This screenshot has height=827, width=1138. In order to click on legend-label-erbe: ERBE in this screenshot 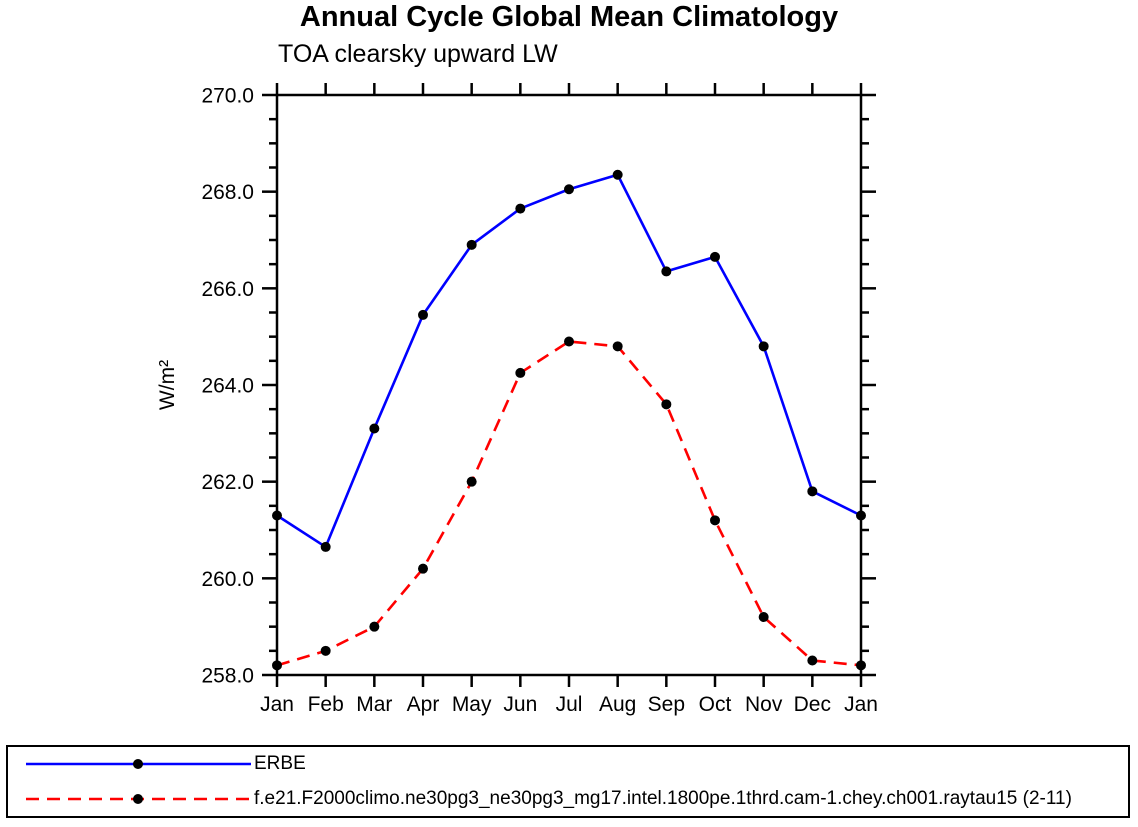, I will do `click(280, 763)`.